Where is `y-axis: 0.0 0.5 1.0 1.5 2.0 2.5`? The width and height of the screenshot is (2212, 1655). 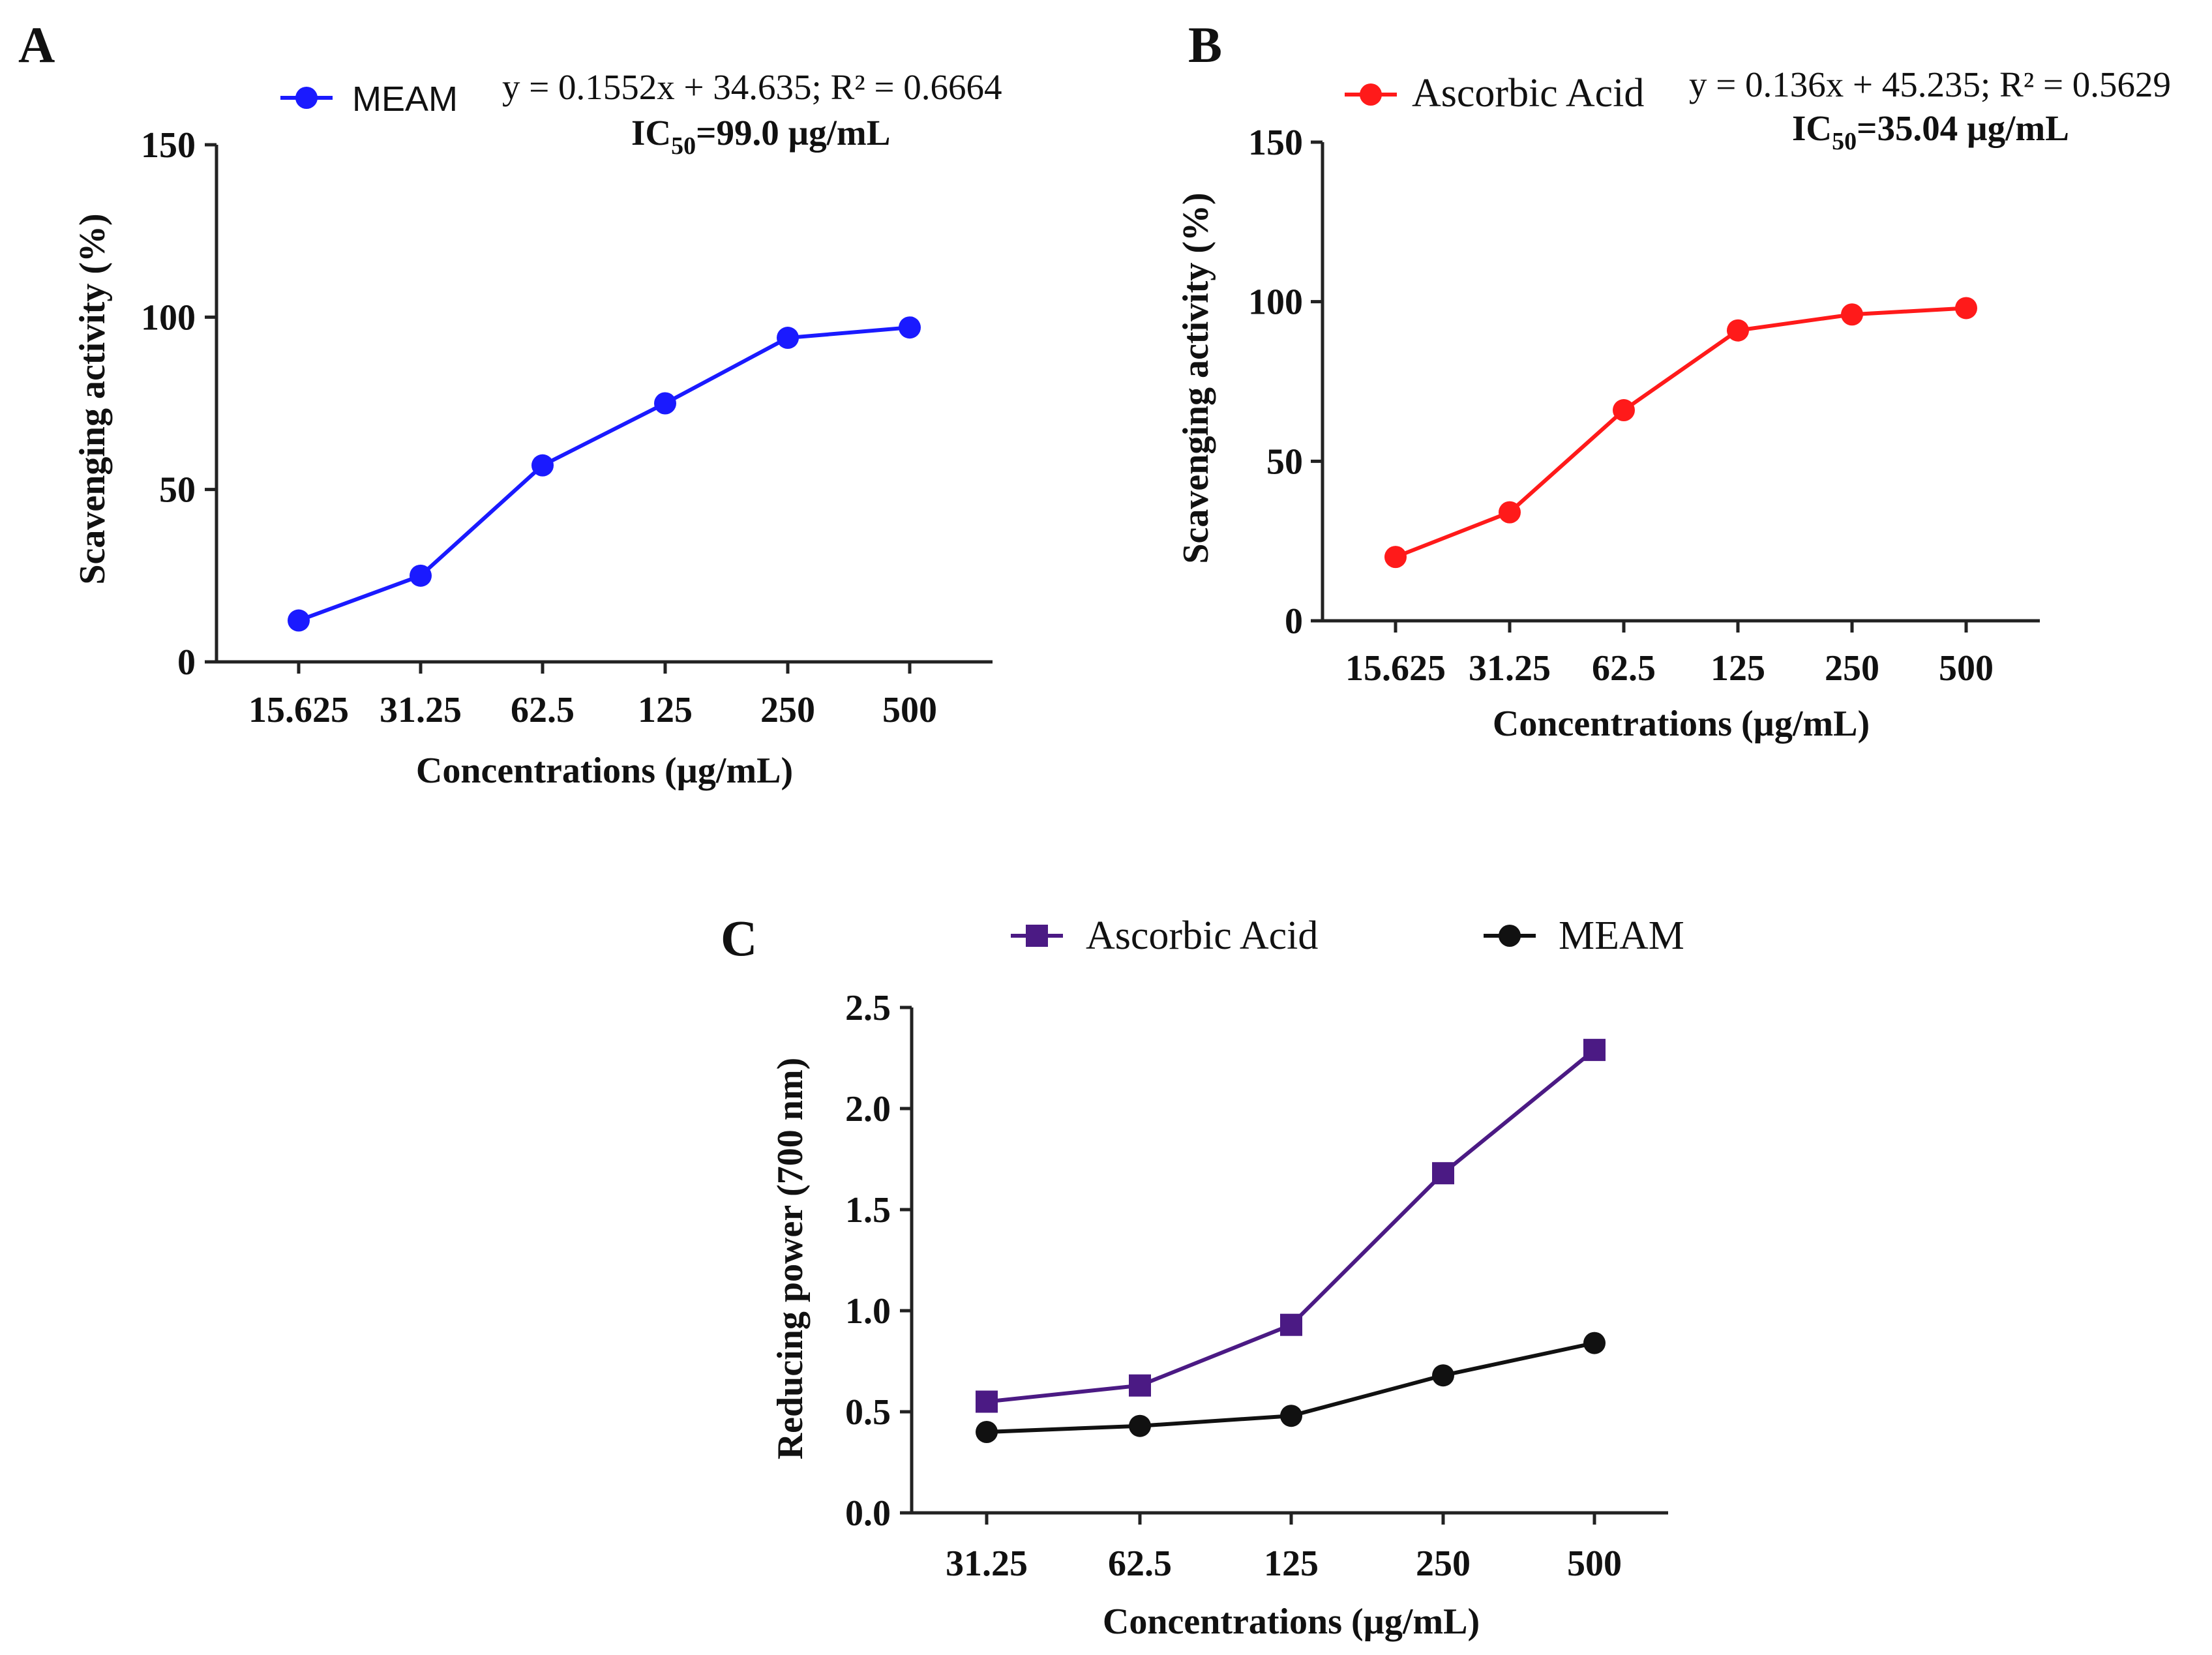
y-axis: 0.0 0.5 1.0 1.5 2.0 2.5 is located at coordinates (878, 1261).